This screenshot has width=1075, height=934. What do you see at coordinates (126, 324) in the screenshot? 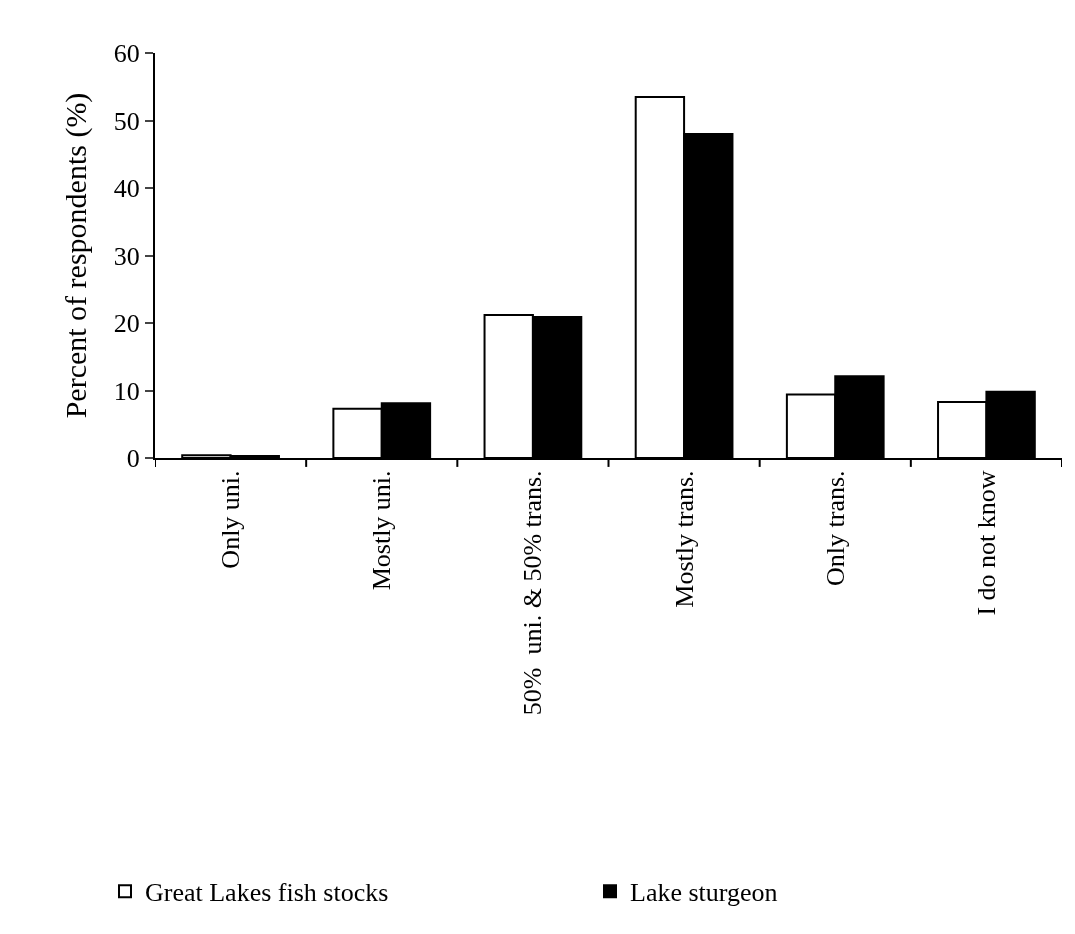
I see `y-tick-label: 20` at bounding box center [126, 324].